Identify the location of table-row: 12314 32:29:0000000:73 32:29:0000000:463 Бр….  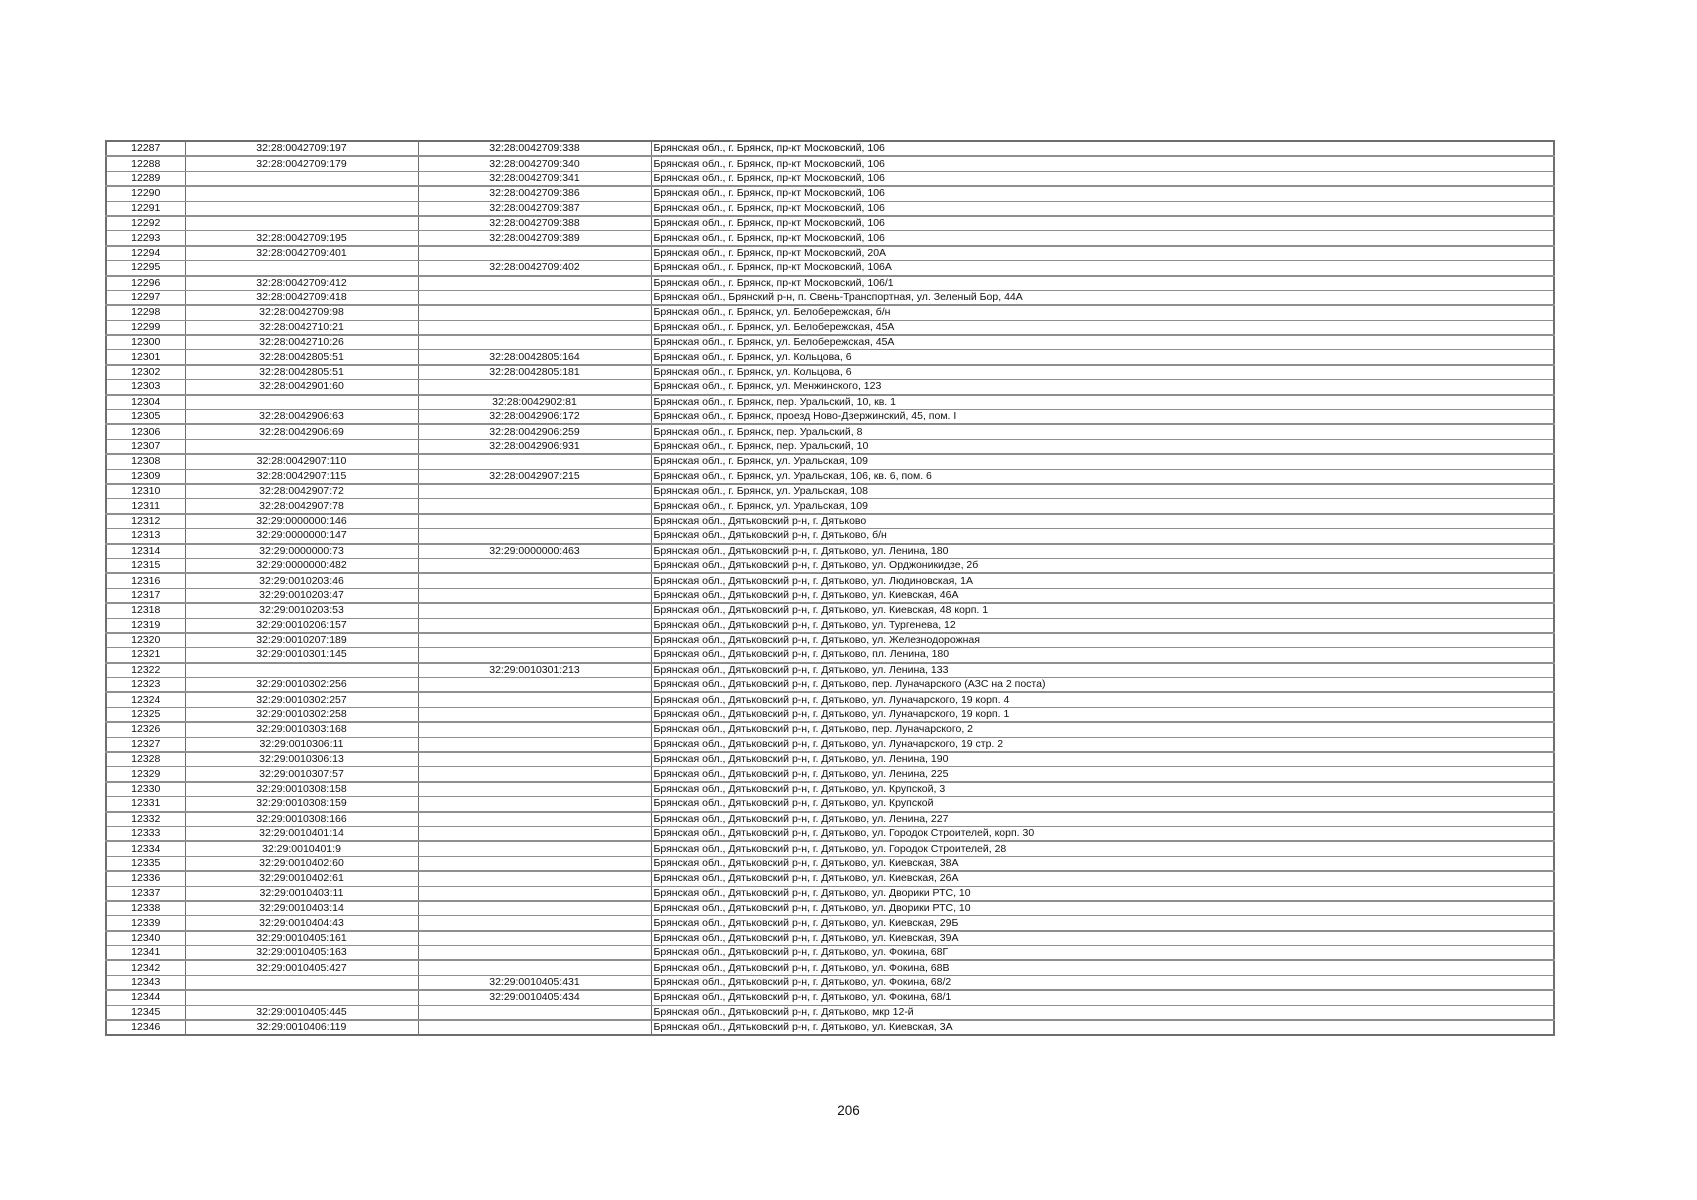
(830, 550).